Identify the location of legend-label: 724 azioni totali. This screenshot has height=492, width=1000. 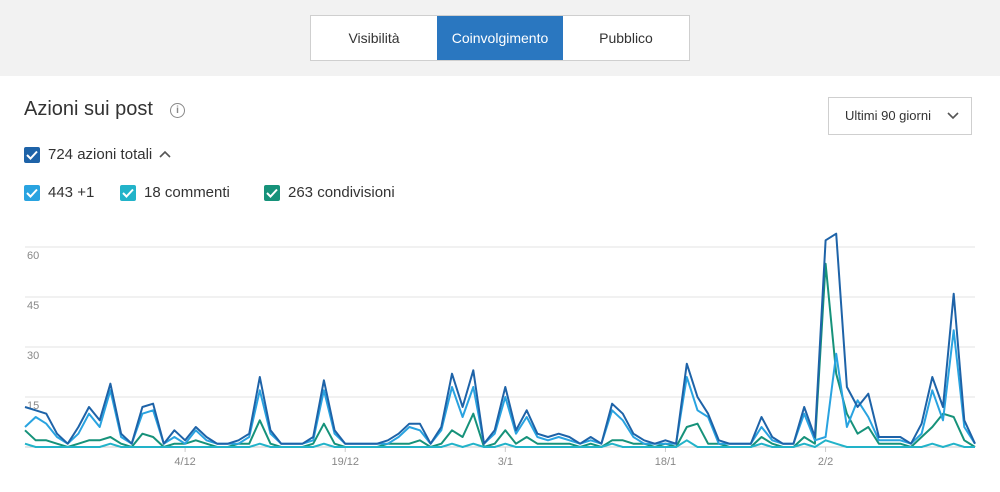
(100, 154).